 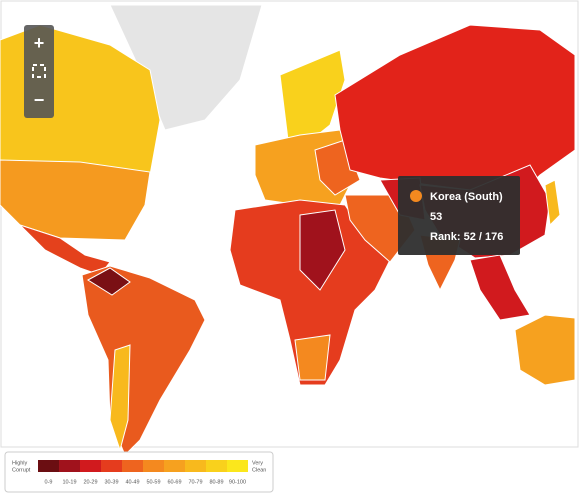 I want to click on legend-bin-label: 10-19, so click(x=69, y=482).